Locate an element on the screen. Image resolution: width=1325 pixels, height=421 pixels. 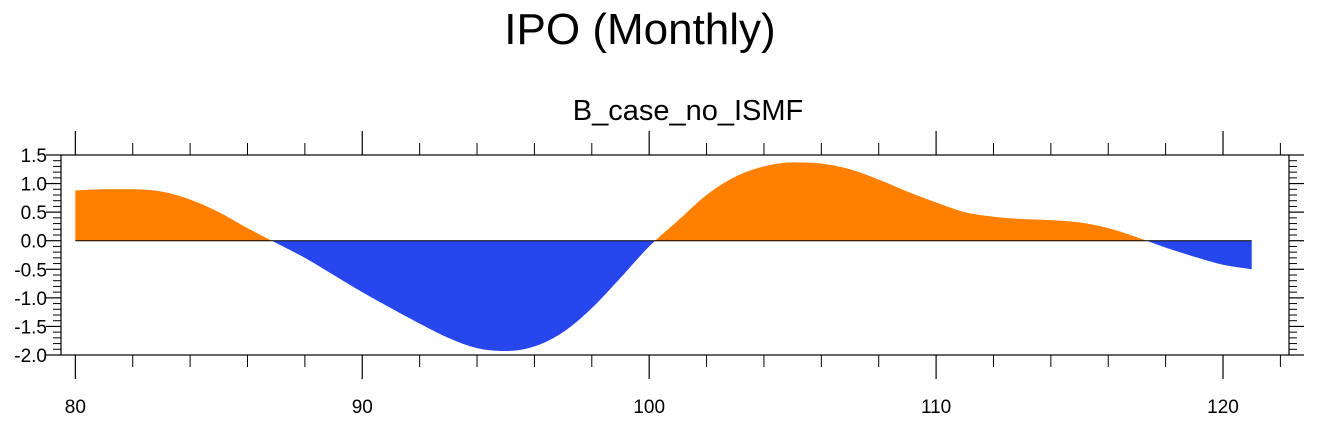
y-tick-label-3: -0.5 is located at coordinates (30, 270).